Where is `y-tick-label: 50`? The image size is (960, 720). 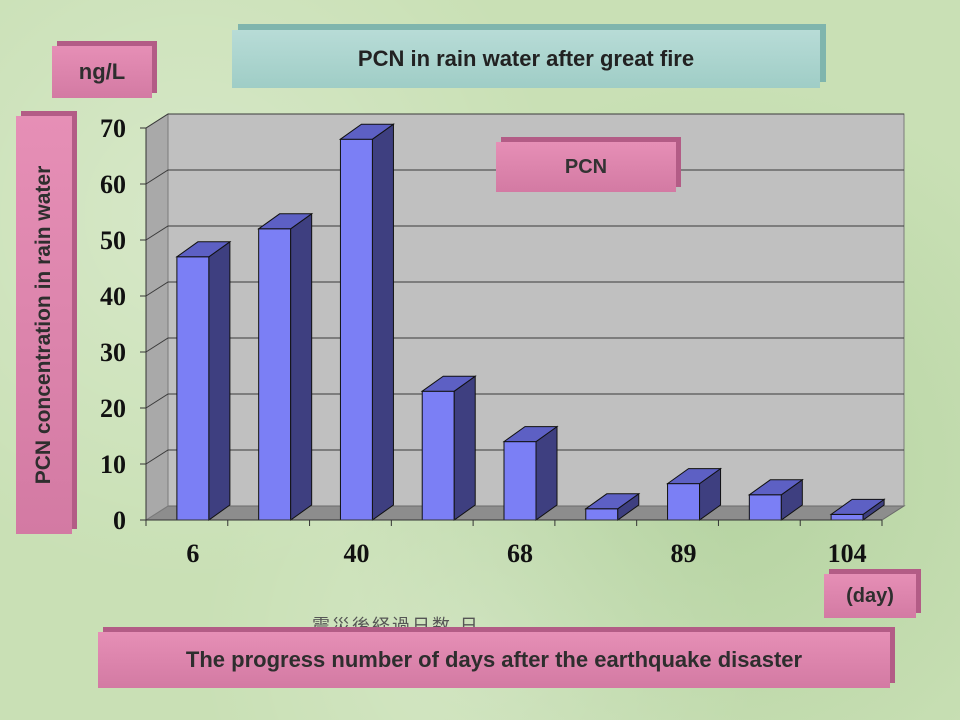 y-tick-label: 50 is located at coordinates (113, 240).